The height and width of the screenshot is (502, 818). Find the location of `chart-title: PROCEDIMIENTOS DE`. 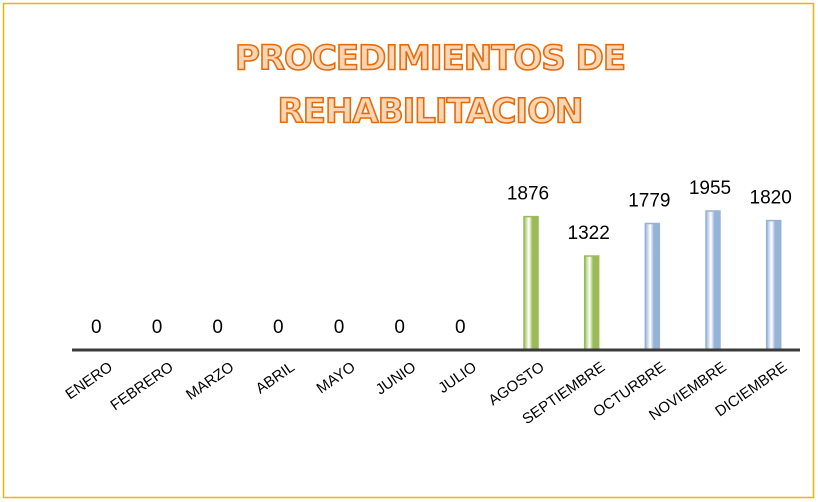

chart-title: PROCEDIMIENTOS DE is located at coordinates (430, 59).